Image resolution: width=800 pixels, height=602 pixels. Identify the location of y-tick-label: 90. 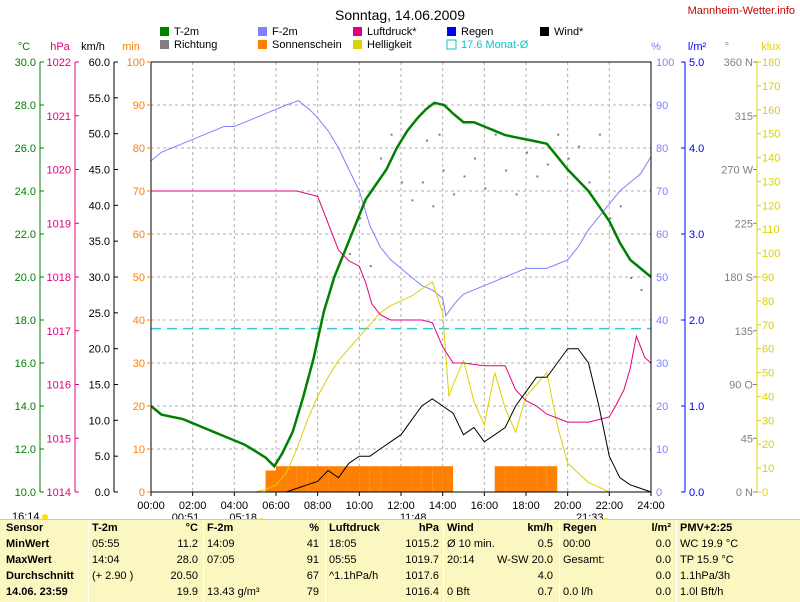
(139, 106).